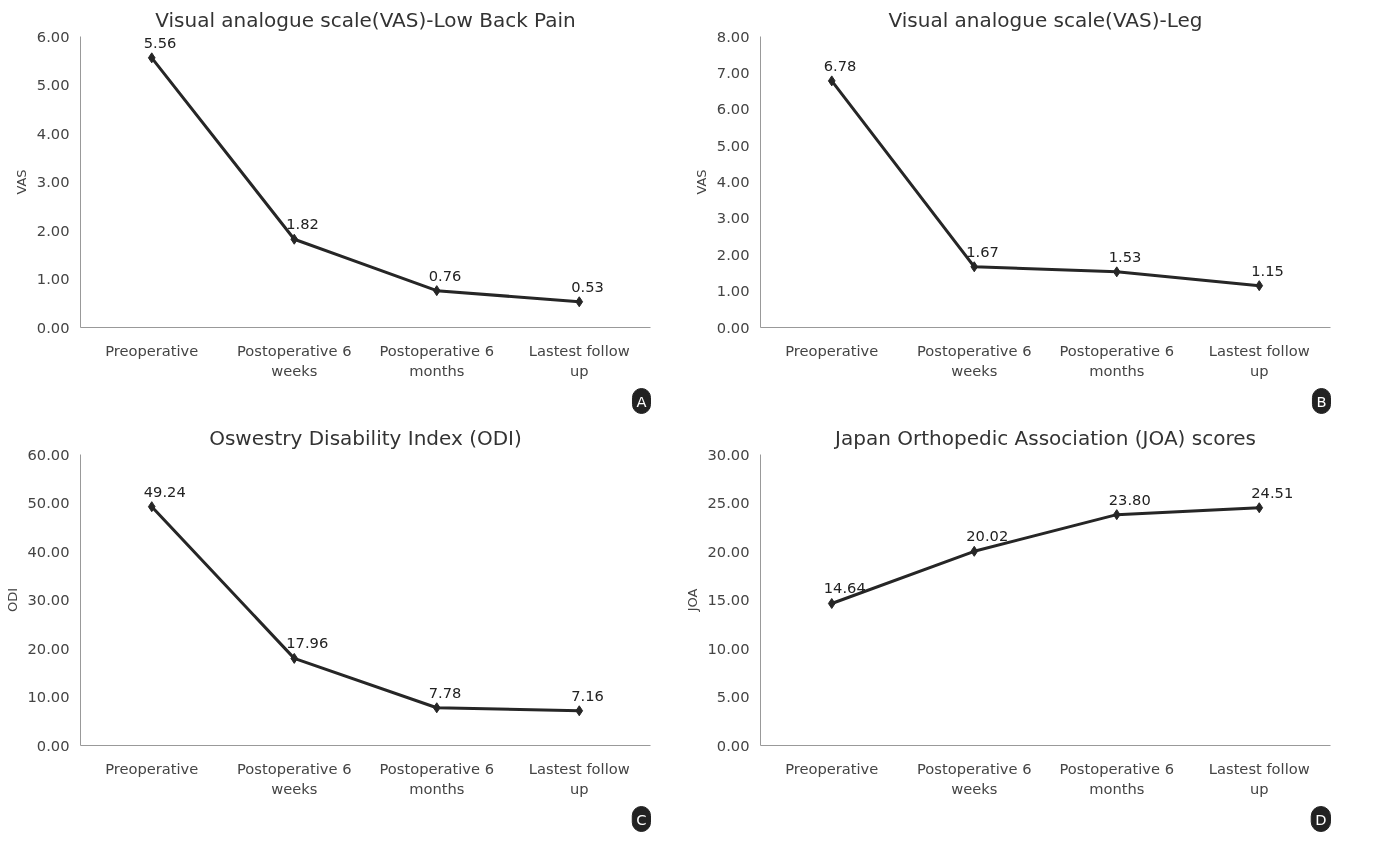  Describe the element at coordinates (1267, 270) in the screenshot. I see `data-label: 1.15` at that location.